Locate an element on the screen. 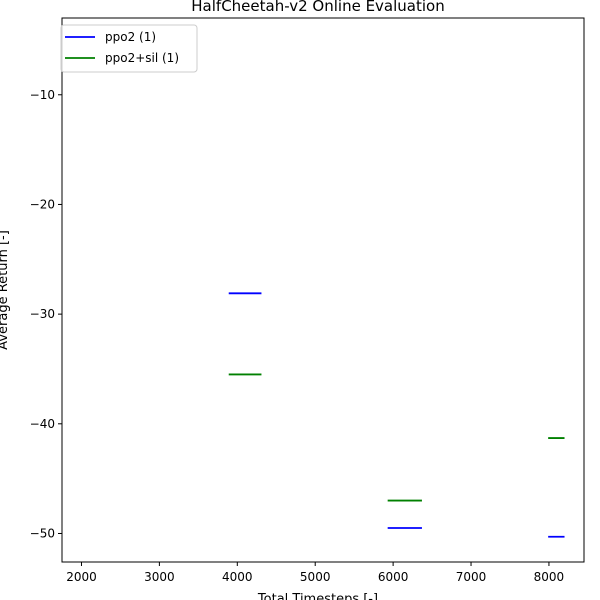  x-axis: 2000 3000 4000 5000 6000 7000 8000 is located at coordinates (315, 573).